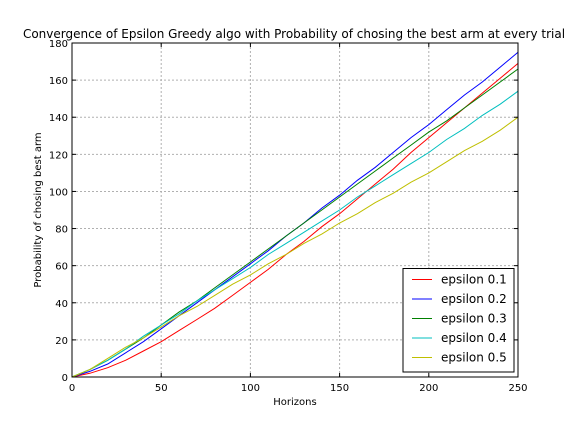  Describe the element at coordinates (474, 280) in the screenshot. I see `legend-label-1: epsilon 0.1` at that location.